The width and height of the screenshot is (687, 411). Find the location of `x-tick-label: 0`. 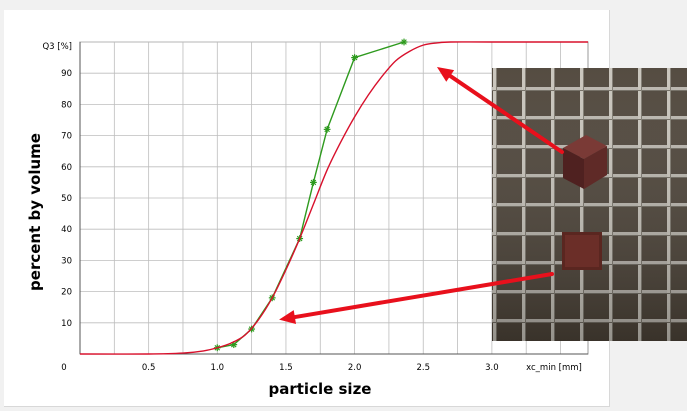

x-tick-label: 0 is located at coordinates (63, 368).